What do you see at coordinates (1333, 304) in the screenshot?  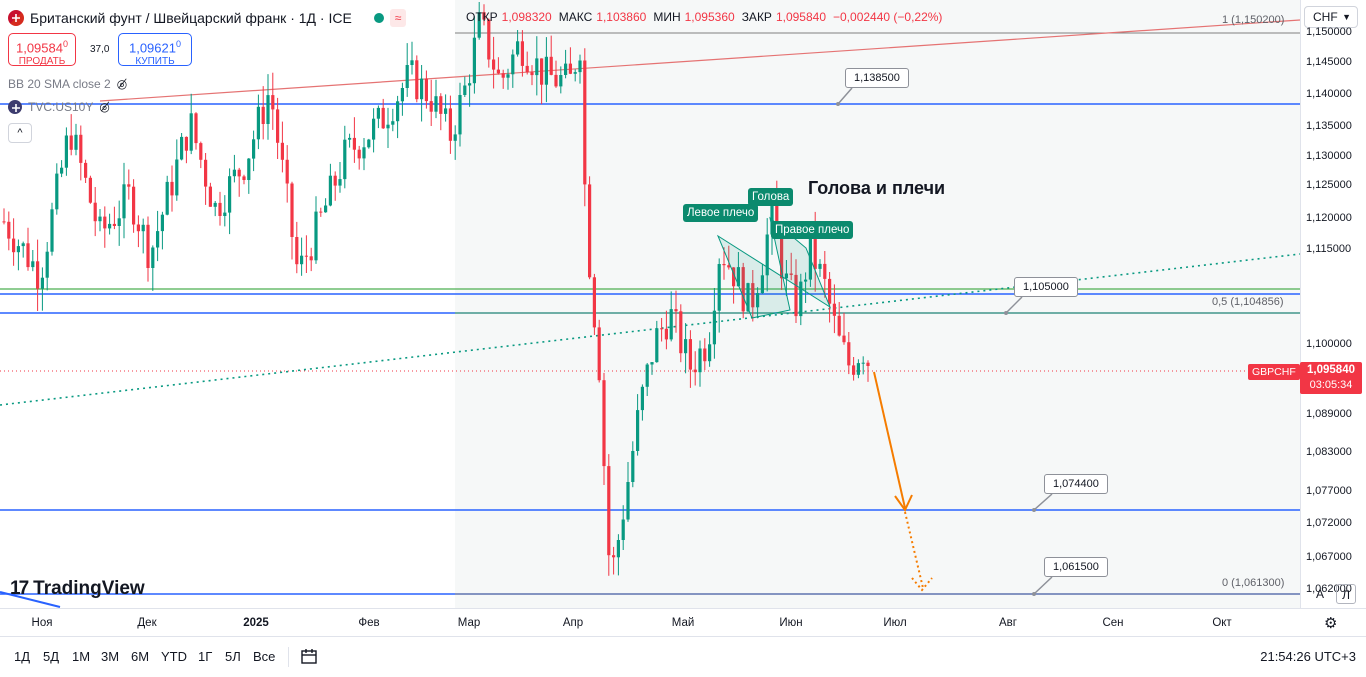 I see `price-axis` at bounding box center [1333, 304].